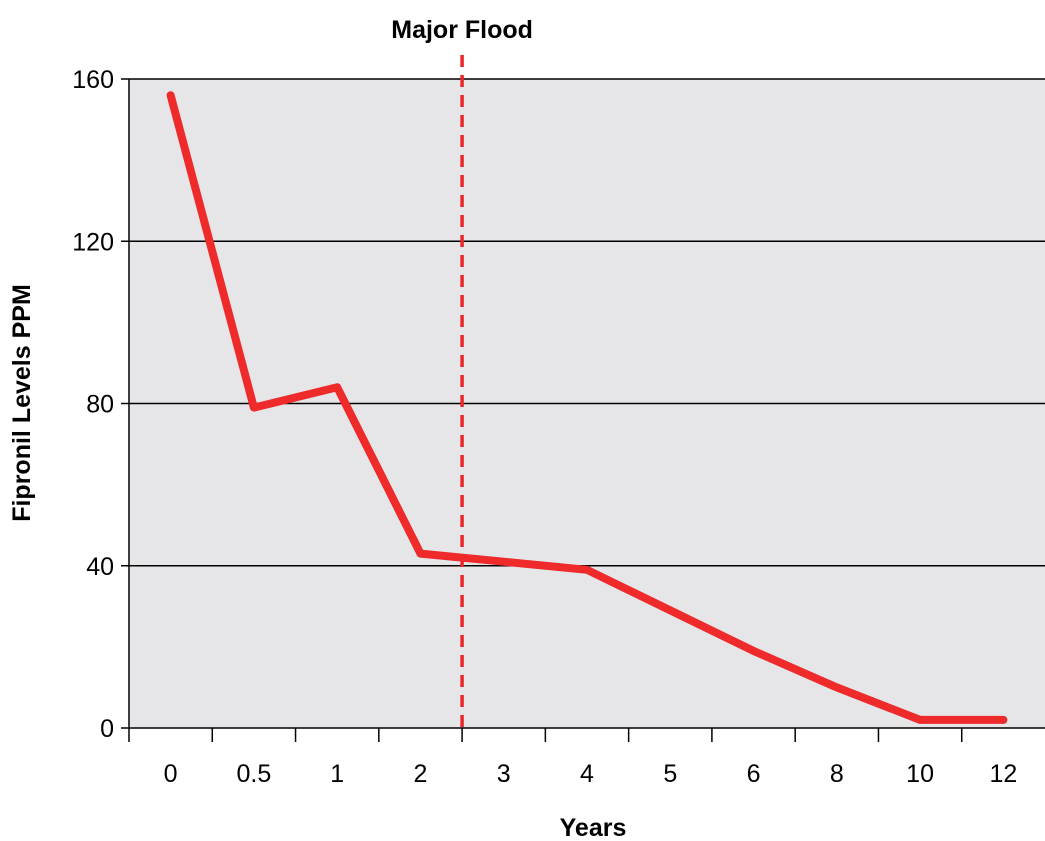 Image resolution: width=1045 pixels, height=841 pixels. What do you see at coordinates (93, 80) in the screenshot?
I see `y-tick-label: 160` at bounding box center [93, 80].